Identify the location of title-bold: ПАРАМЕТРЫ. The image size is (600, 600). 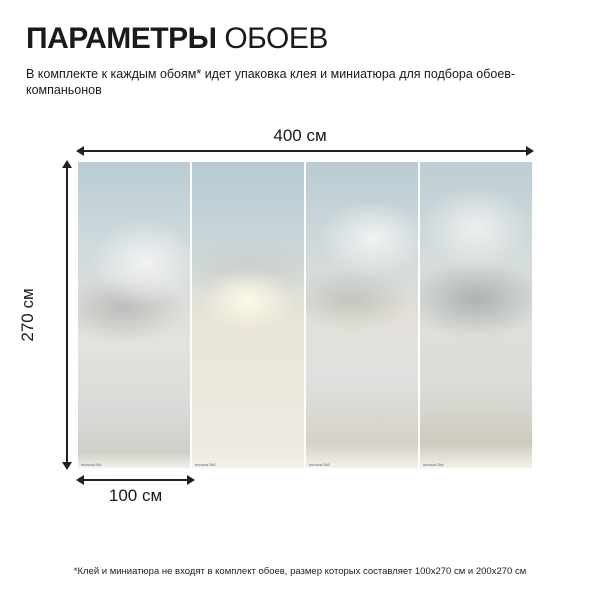
(121, 38).